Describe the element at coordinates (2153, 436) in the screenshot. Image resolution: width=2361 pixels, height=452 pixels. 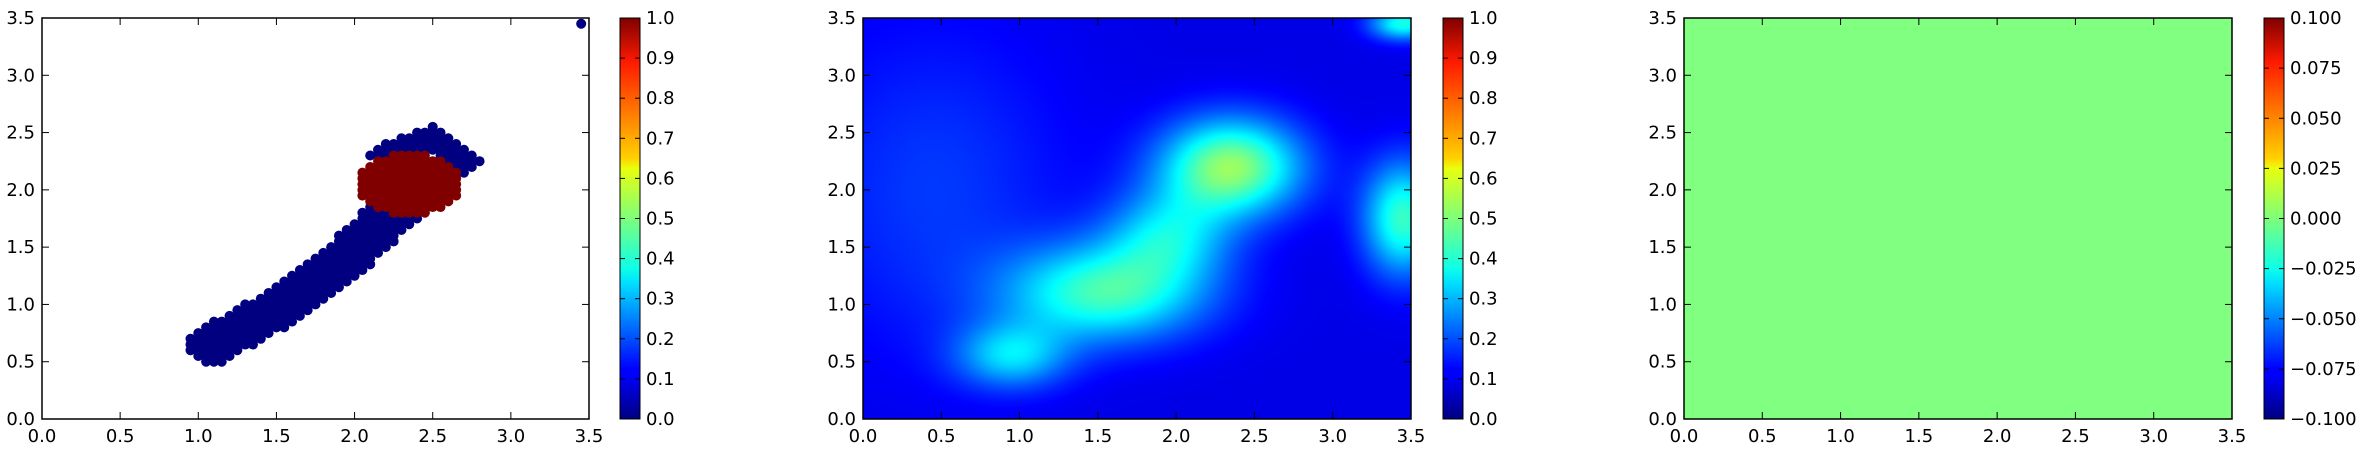
I see `x-tick-label: 3.0` at that location.